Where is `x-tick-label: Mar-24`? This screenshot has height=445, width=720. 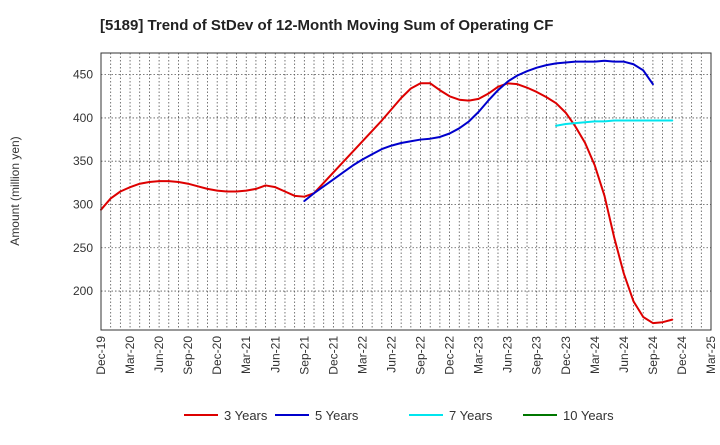 x-tick-label: Mar-24 is located at coordinates (595, 355).